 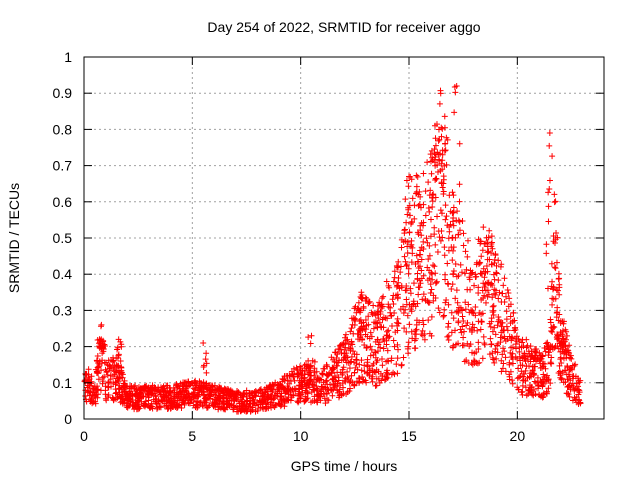 What do you see at coordinates (84, 436) in the screenshot?
I see `x-tick-label: 0` at bounding box center [84, 436].